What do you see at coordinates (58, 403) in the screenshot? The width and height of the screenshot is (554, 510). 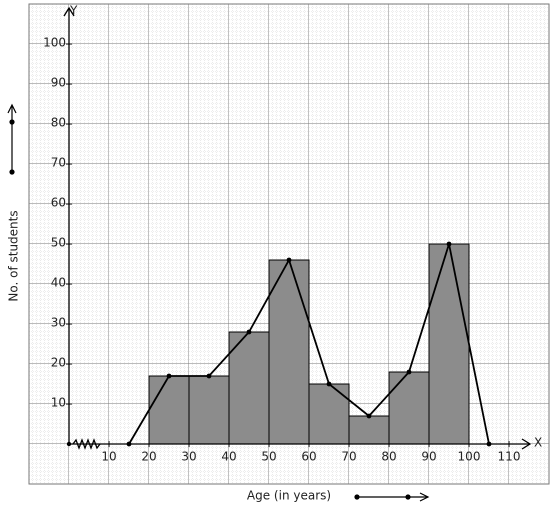 I see `y-tick-label: 10` at bounding box center [58, 403].